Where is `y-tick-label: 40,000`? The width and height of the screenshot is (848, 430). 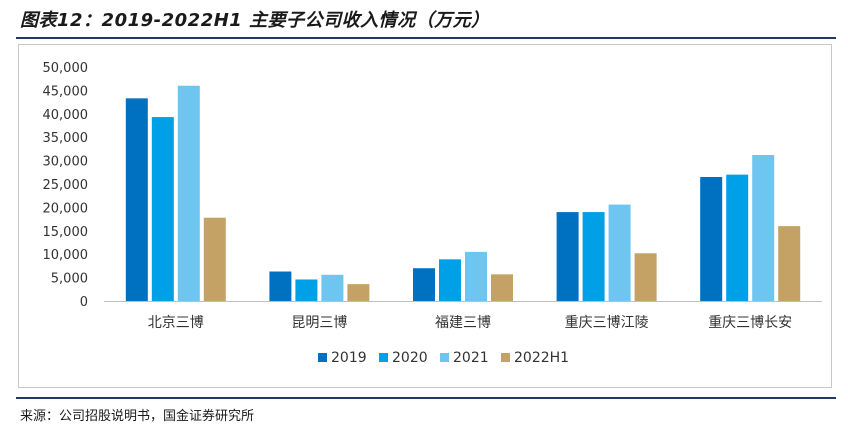
y-tick-label: 40,000 is located at coordinates (66, 115).